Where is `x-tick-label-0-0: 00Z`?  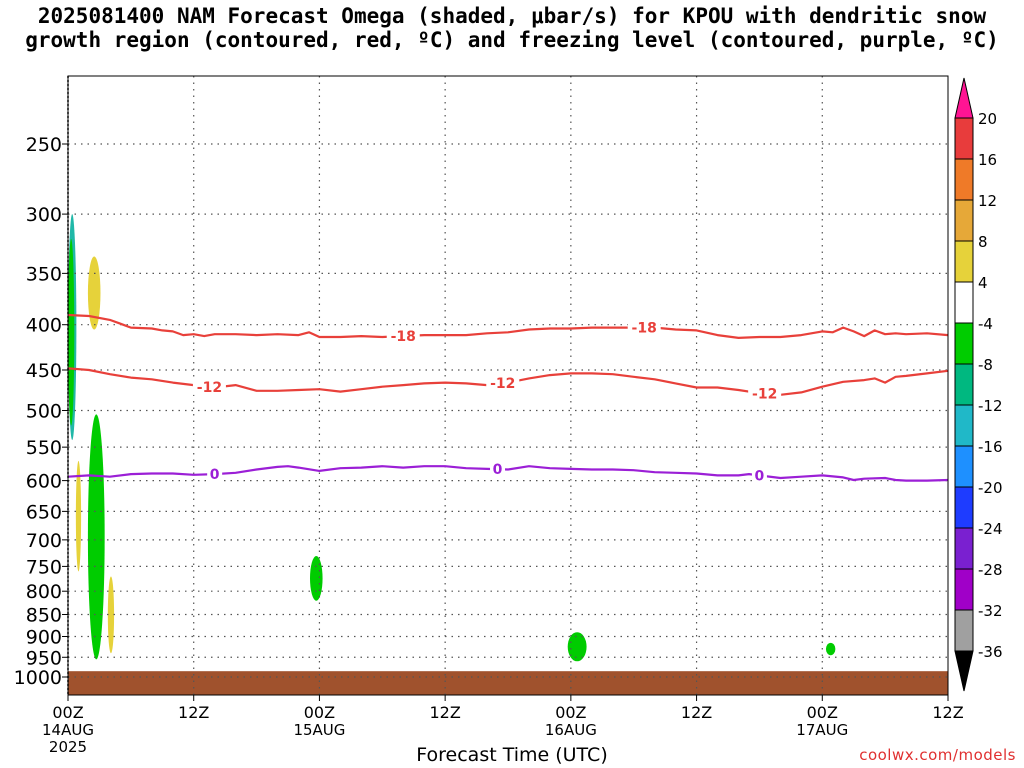 x-tick-label-0-0: 00Z is located at coordinates (67, 712).